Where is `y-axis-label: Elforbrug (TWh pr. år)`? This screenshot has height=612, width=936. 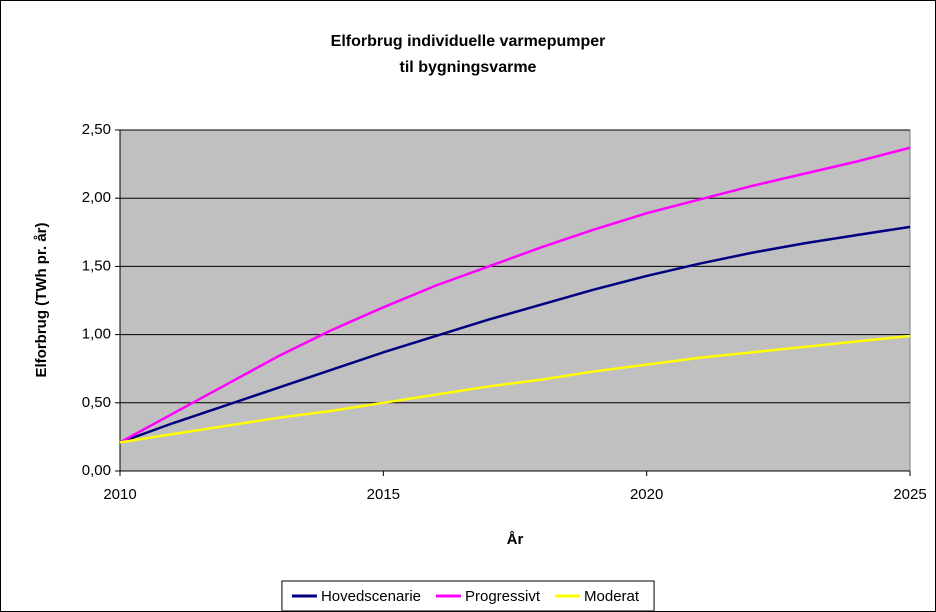
y-axis-label: Elforbrug (TWh pr. år) is located at coordinates (41, 300).